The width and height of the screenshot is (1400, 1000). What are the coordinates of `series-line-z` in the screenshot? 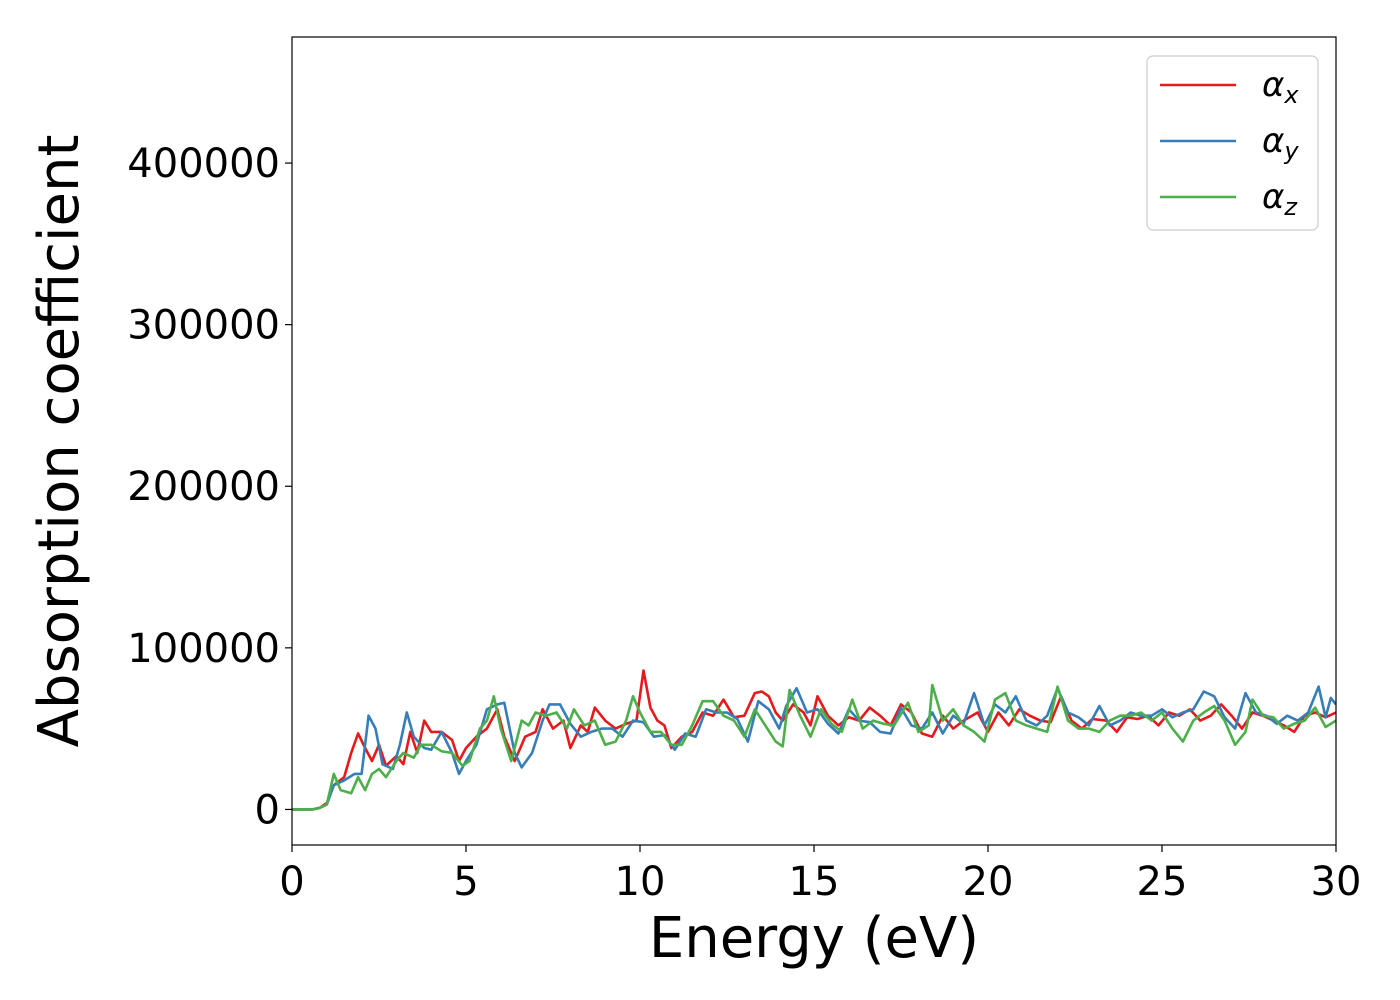 It's located at (814, 747).